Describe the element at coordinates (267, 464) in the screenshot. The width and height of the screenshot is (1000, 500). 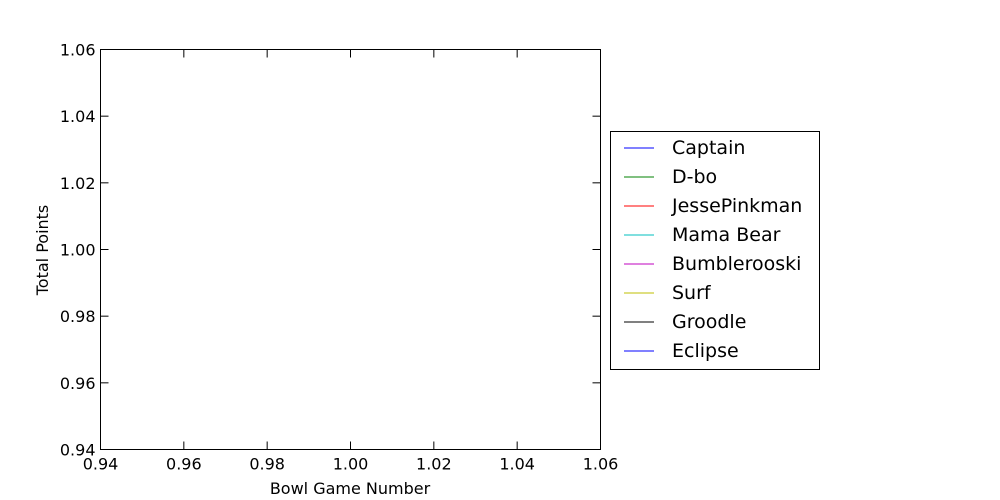
I see `x-tick-label: 0.98` at that location.